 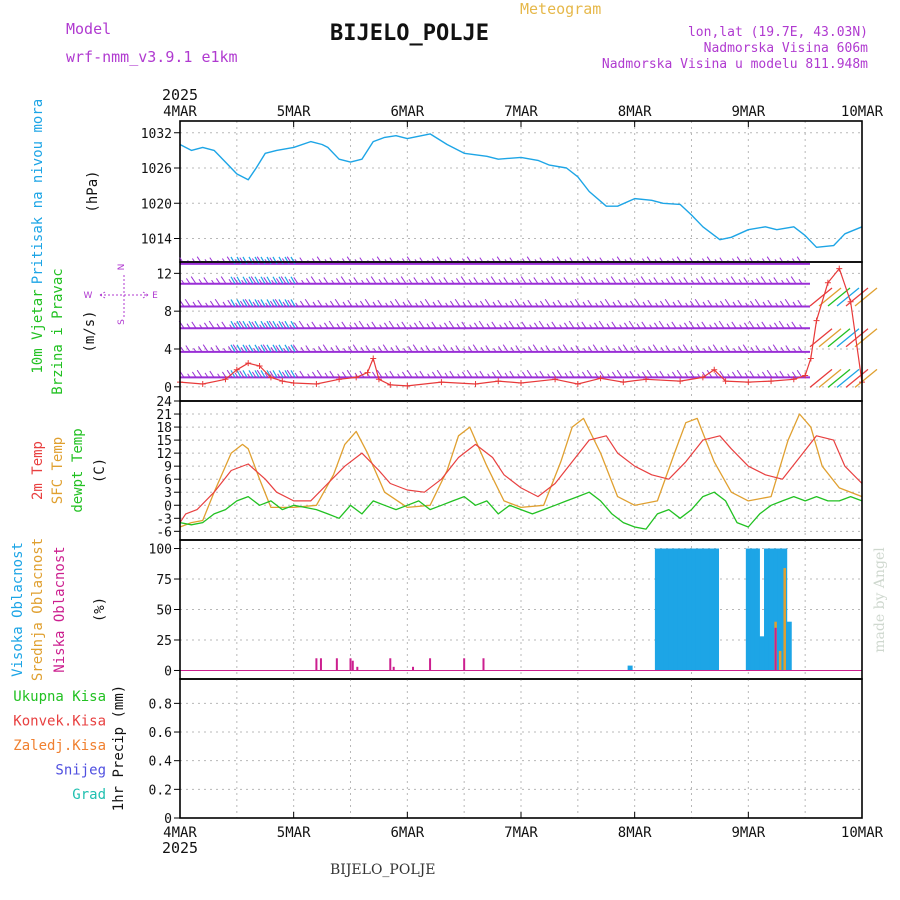 What do you see at coordinates (168, 467) in the screenshot?
I see `y-tick-label: 9` at bounding box center [168, 467].